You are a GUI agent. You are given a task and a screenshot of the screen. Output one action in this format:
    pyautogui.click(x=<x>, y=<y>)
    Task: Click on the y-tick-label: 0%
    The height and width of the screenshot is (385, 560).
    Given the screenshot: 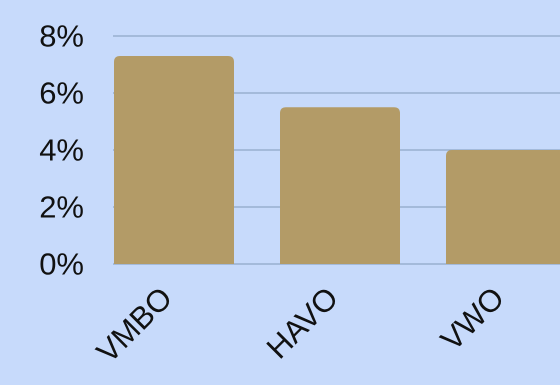 What is the action you would take?
    pyautogui.click(x=61, y=264)
    